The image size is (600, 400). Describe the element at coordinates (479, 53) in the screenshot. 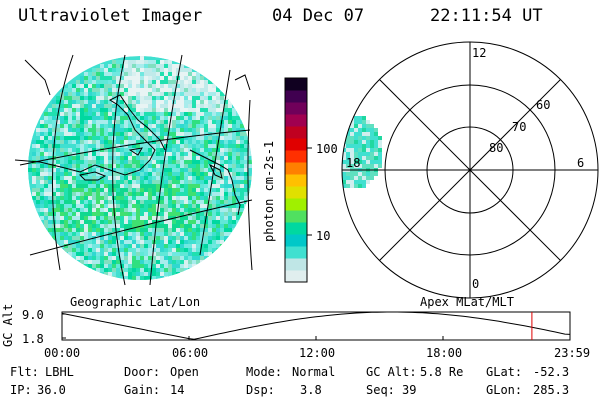

I see `mlt-label-12: 12` at that location.